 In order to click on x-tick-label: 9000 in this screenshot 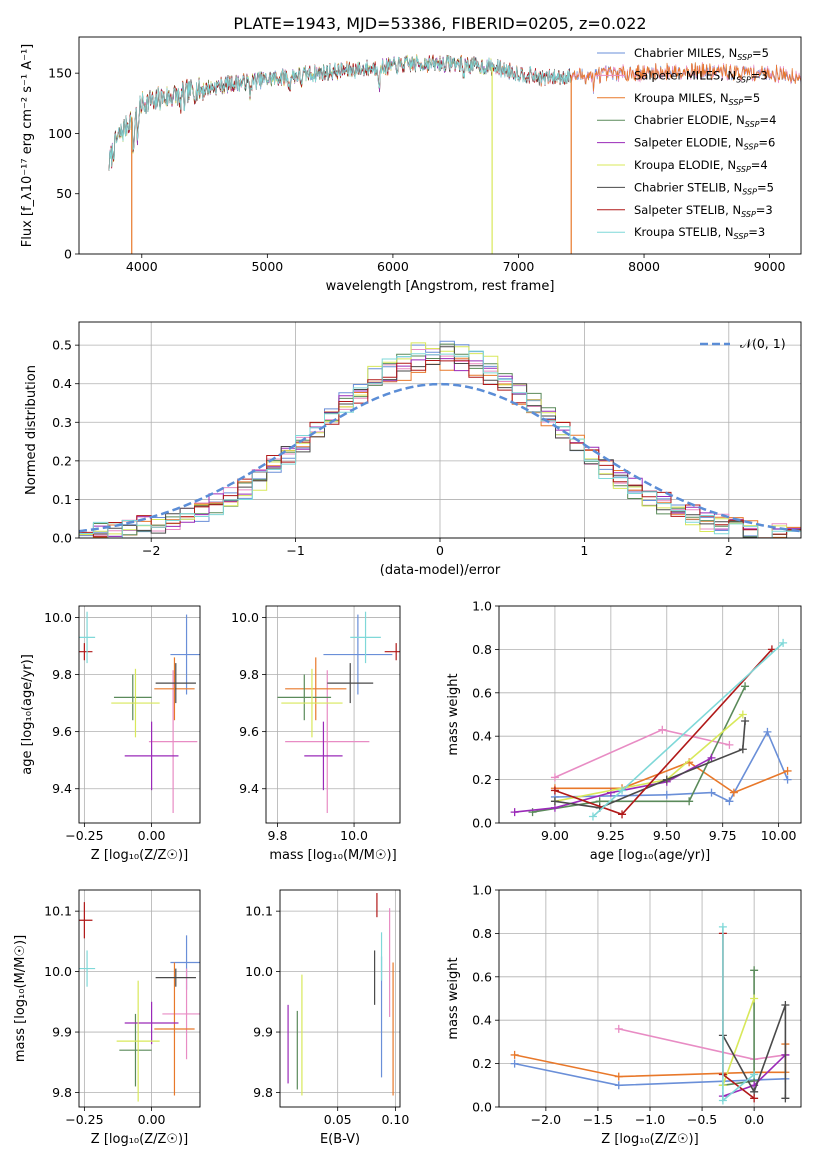, I will do `click(770, 266)`.